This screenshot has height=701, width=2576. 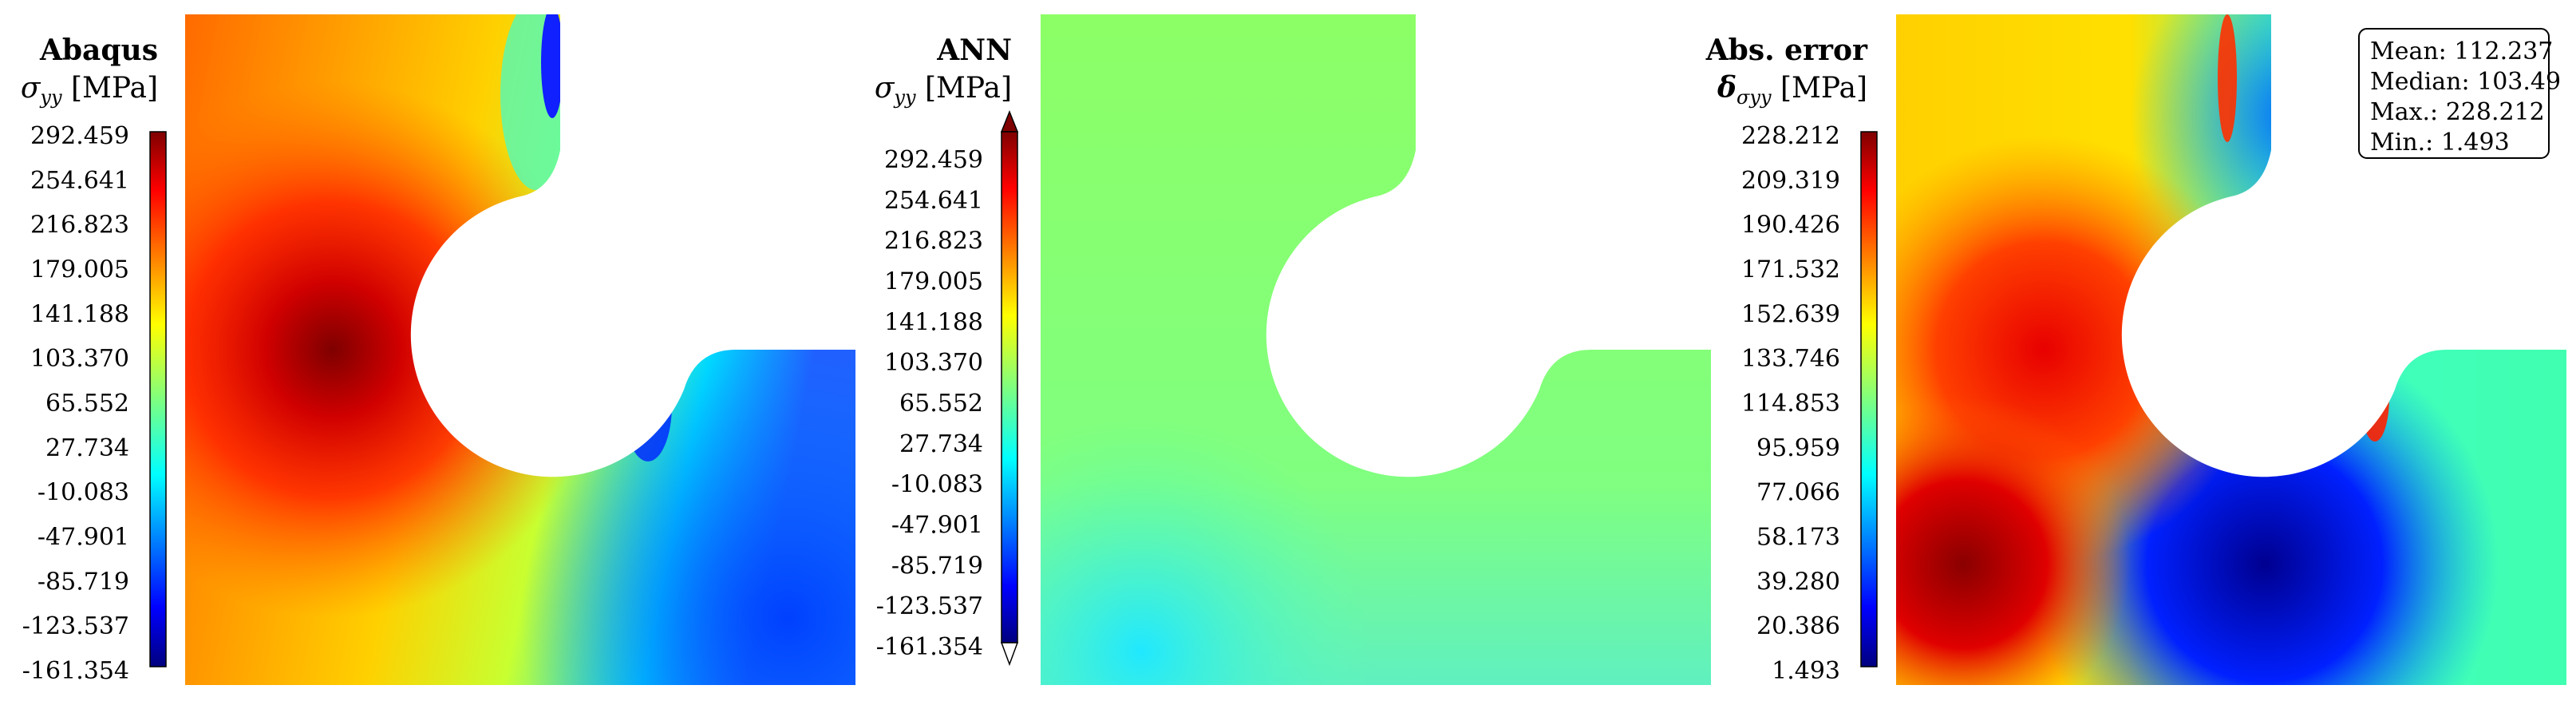 What do you see at coordinates (158, 399) in the screenshot?
I see `colorbar-abaqus` at bounding box center [158, 399].